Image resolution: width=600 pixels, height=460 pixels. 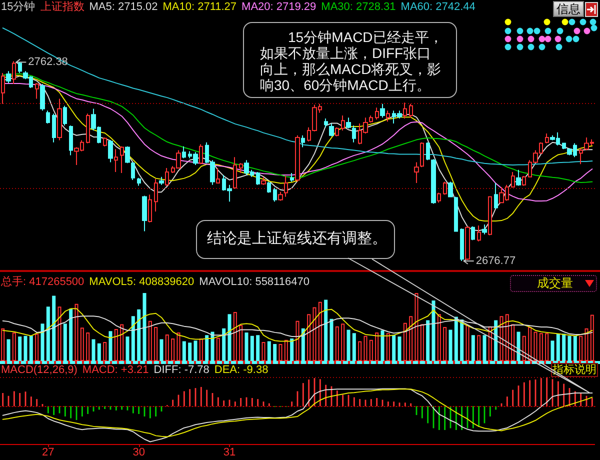 What do you see at coordinates (241, 370) in the screenshot?
I see `text: DEA: -9.38` at bounding box center [241, 370].